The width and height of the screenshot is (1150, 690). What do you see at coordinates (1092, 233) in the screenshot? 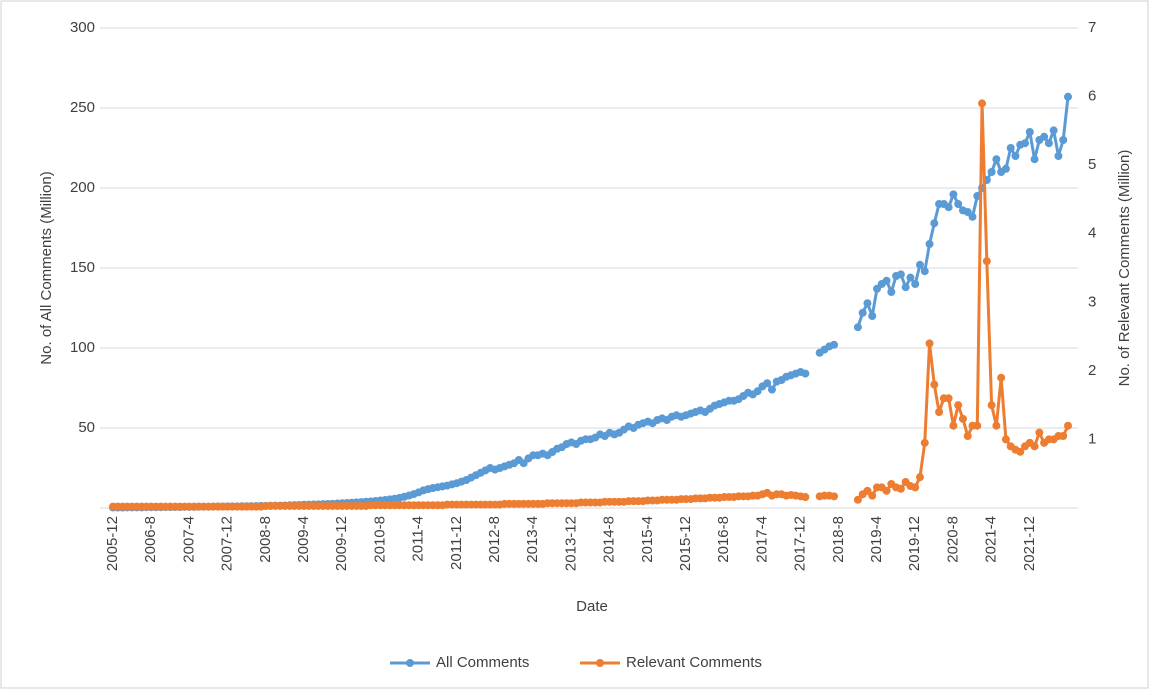
I see `y2-tick-label: 4` at bounding box center [1092, 233].